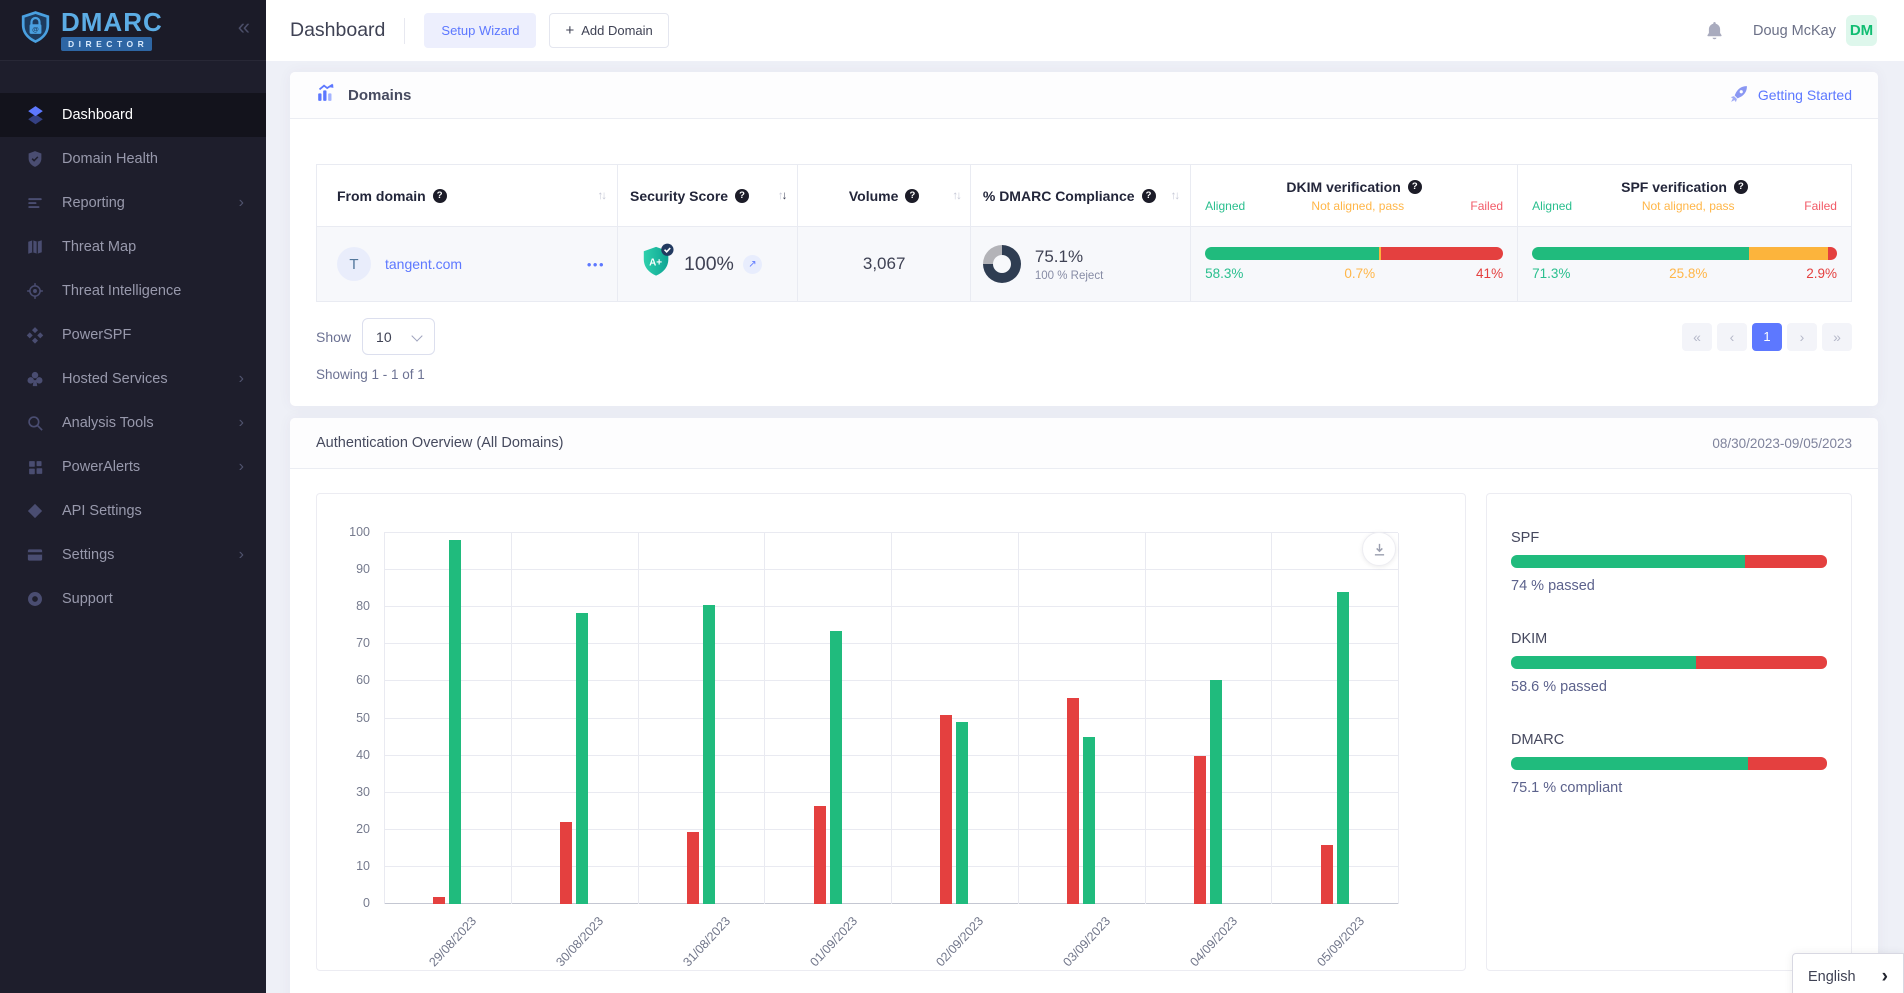 The image size is (1904, 993). Describe the element at coordinates (399, 336) in the screenshot. I see `page-size-select: 10` at that location.